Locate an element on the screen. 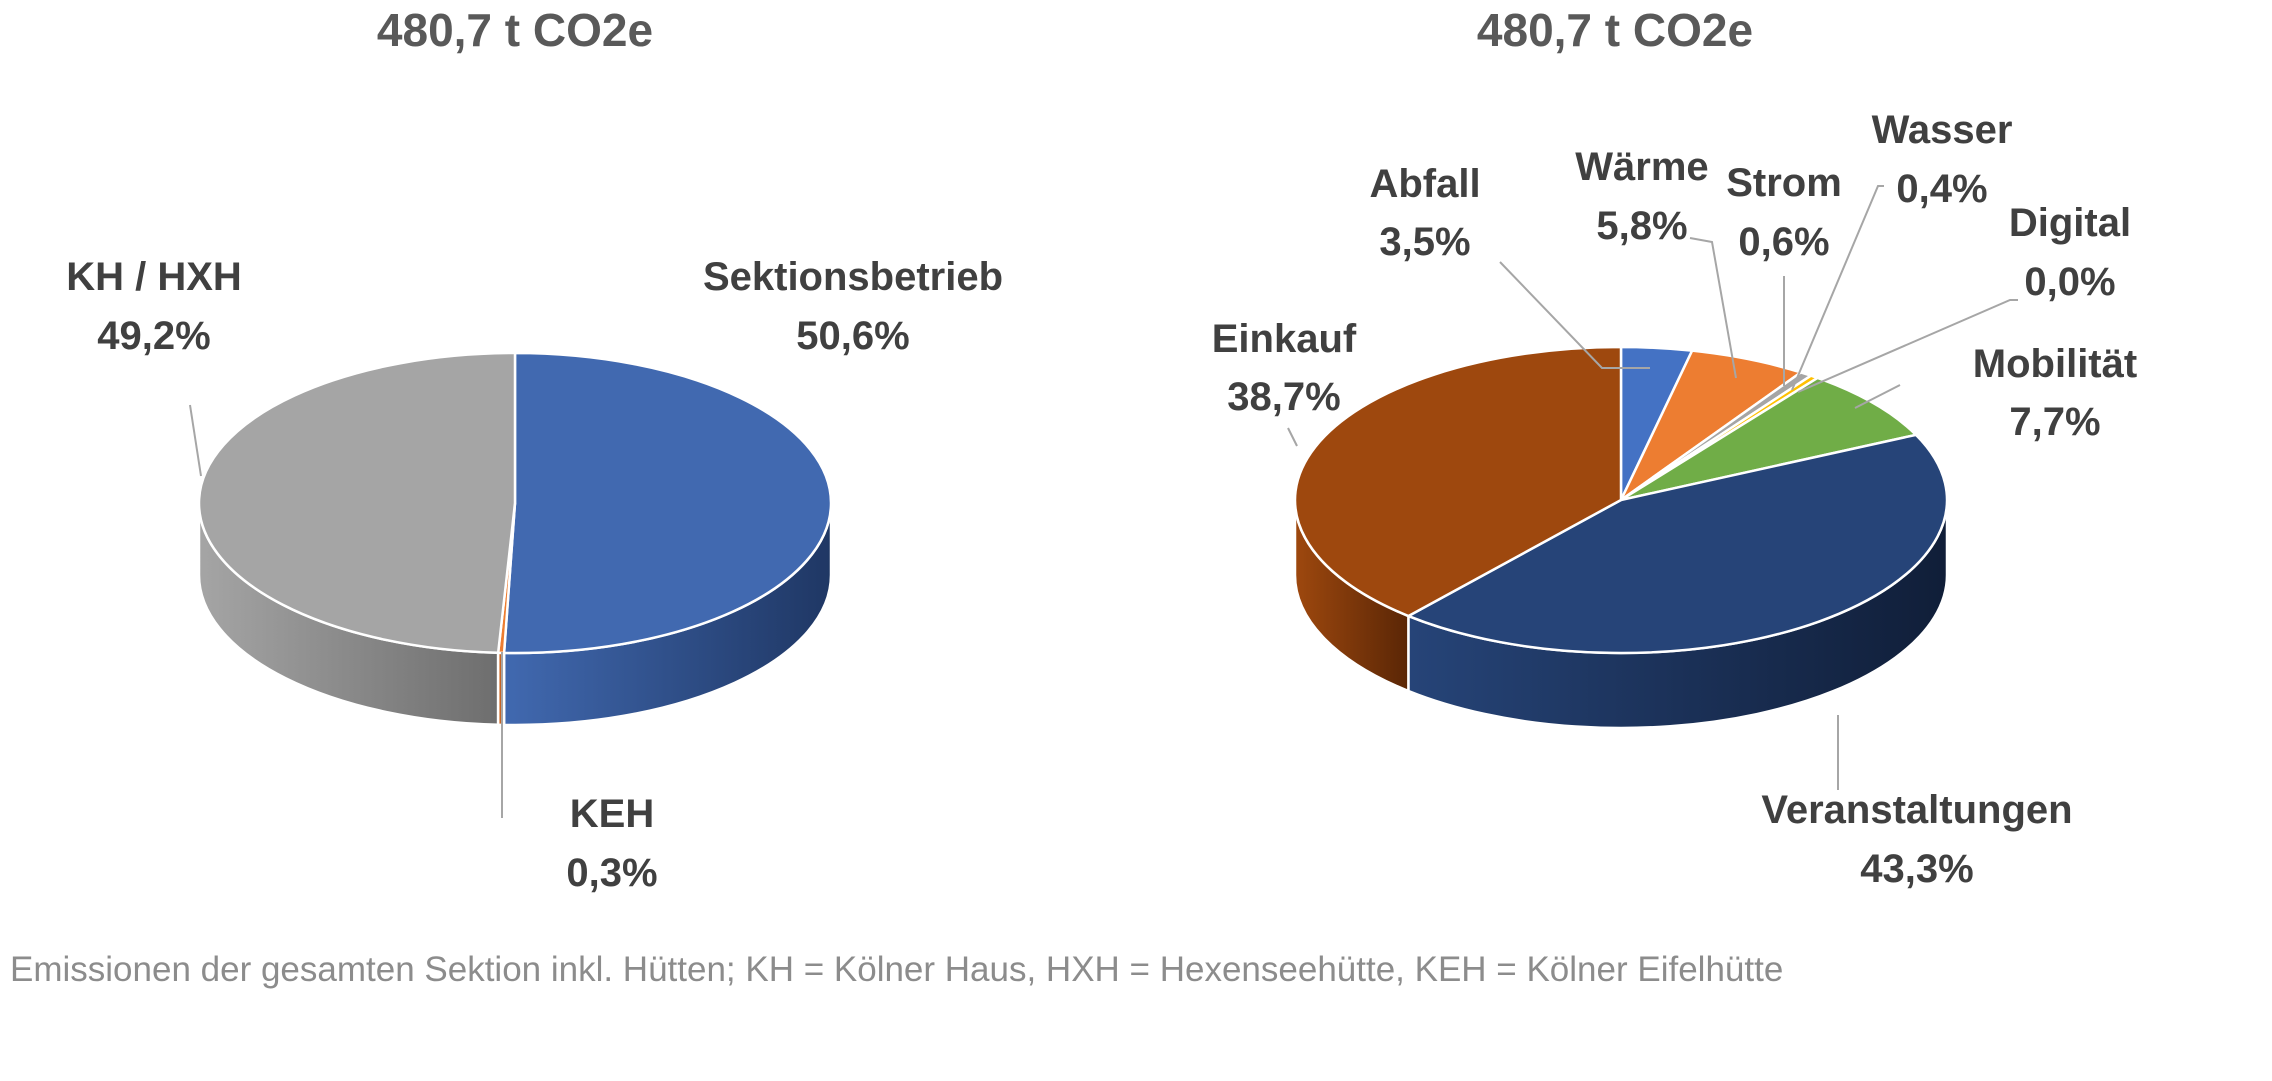 The height and width of the screenshot is (1081, 2272). slice-label-sektionsbetrieb: Sektionsbetrieb is located at coordinates (853, 277).